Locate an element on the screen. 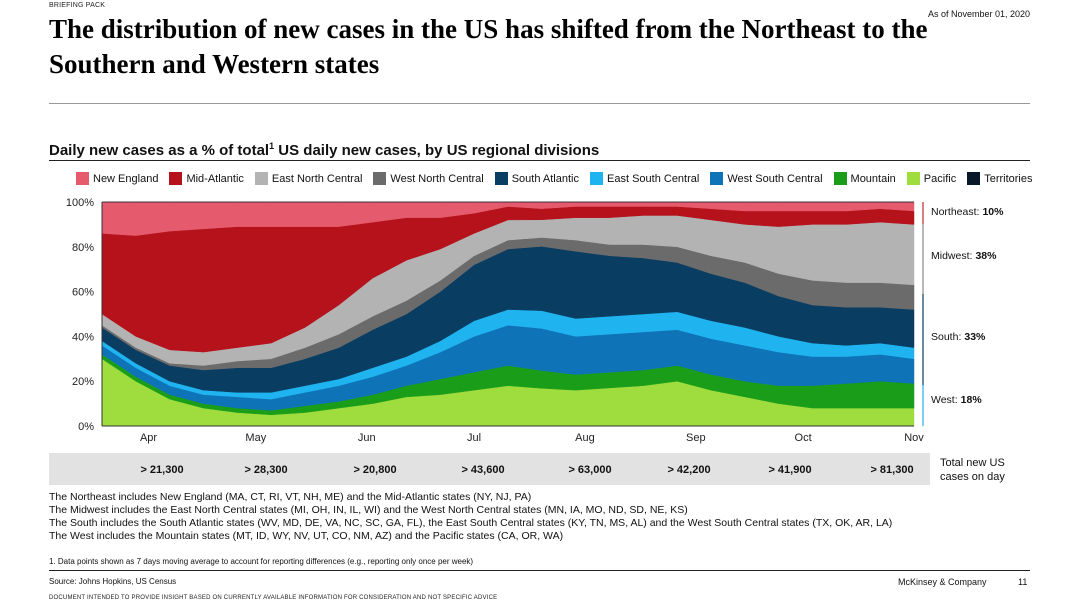 The image size is (1080, 607). source-note: Source: Johns Hopkins, US Census is located at coordinates (113, 581).